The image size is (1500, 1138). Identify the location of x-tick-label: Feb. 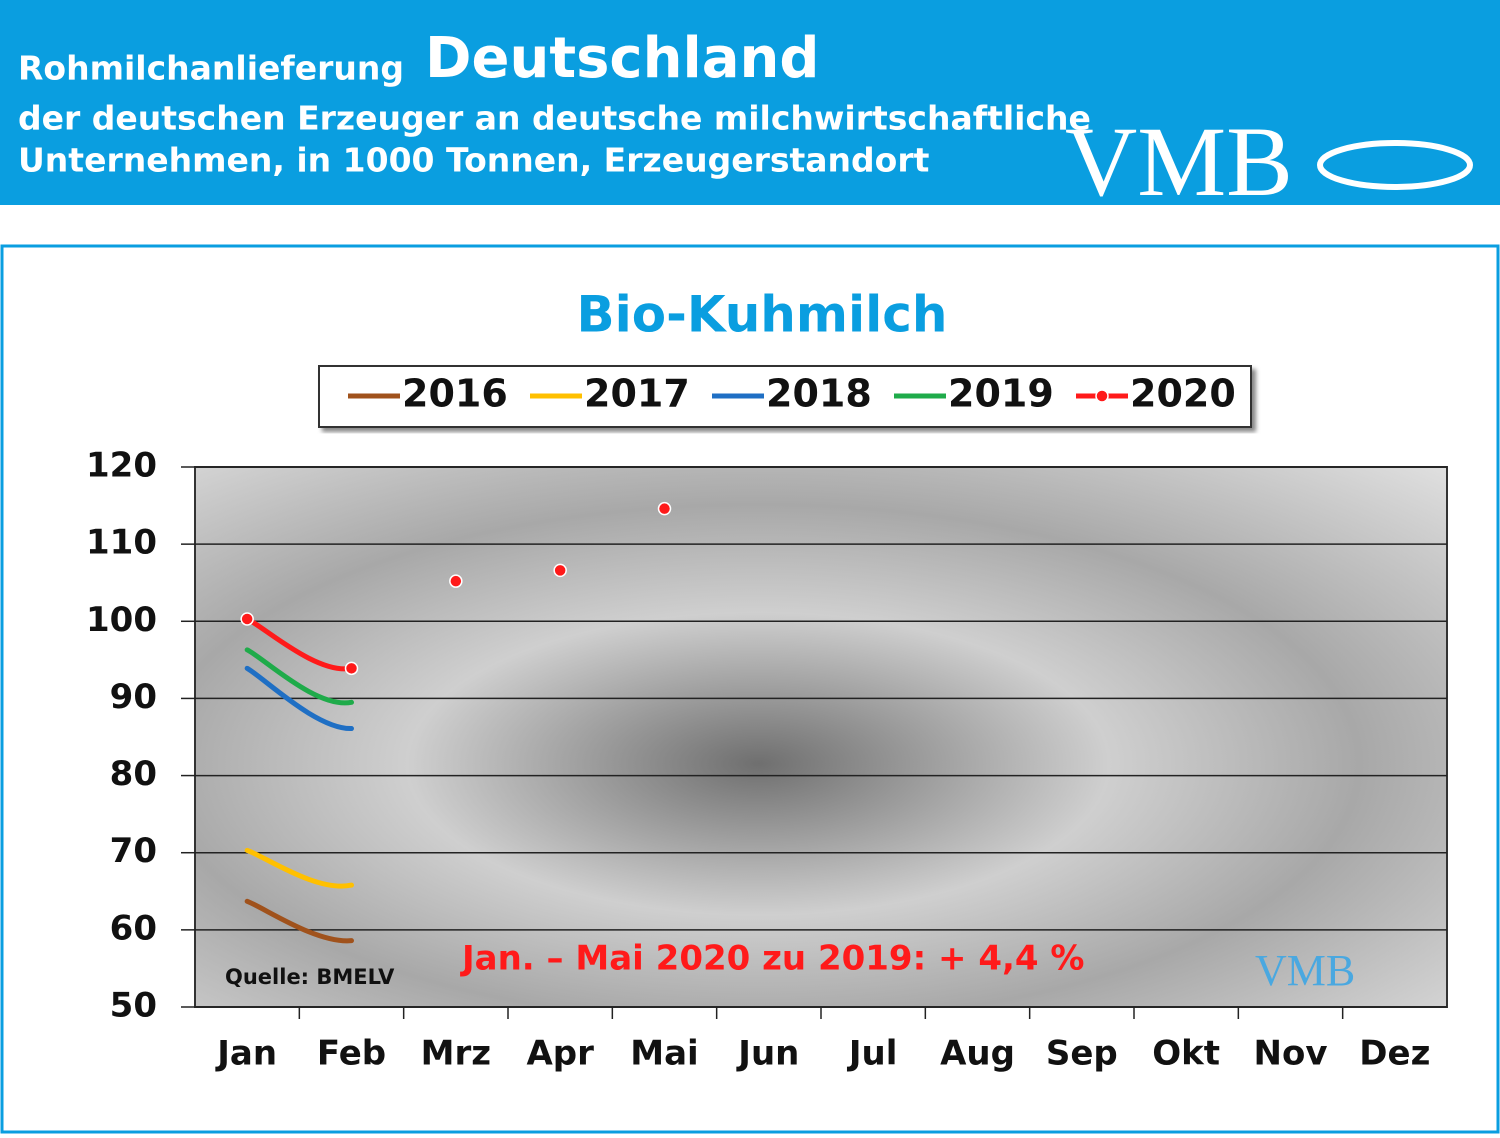
(351, 1054).